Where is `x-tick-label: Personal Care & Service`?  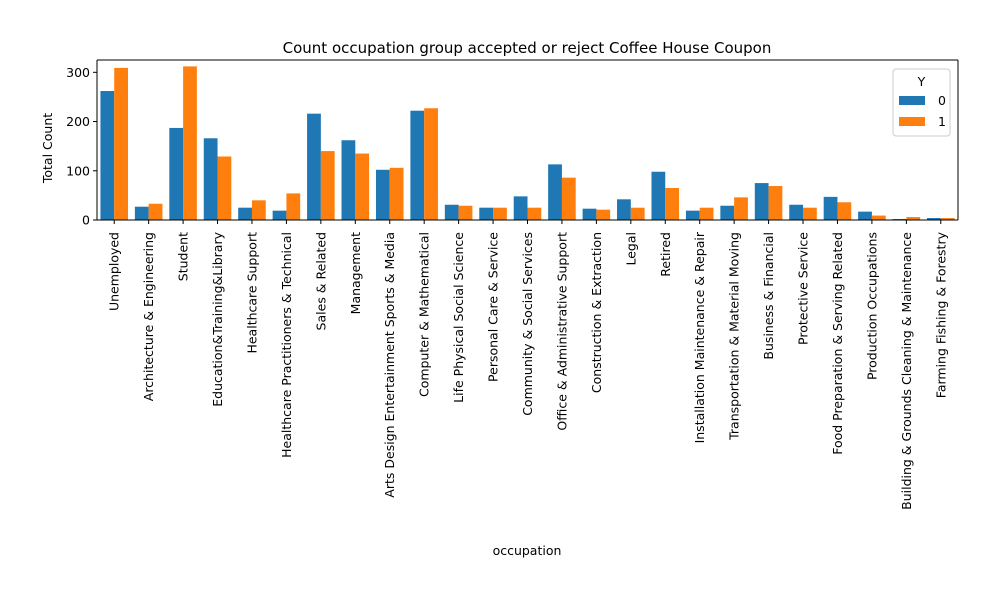
x-tick-label: Personal Care & Service is located at coordinates (493, 307).